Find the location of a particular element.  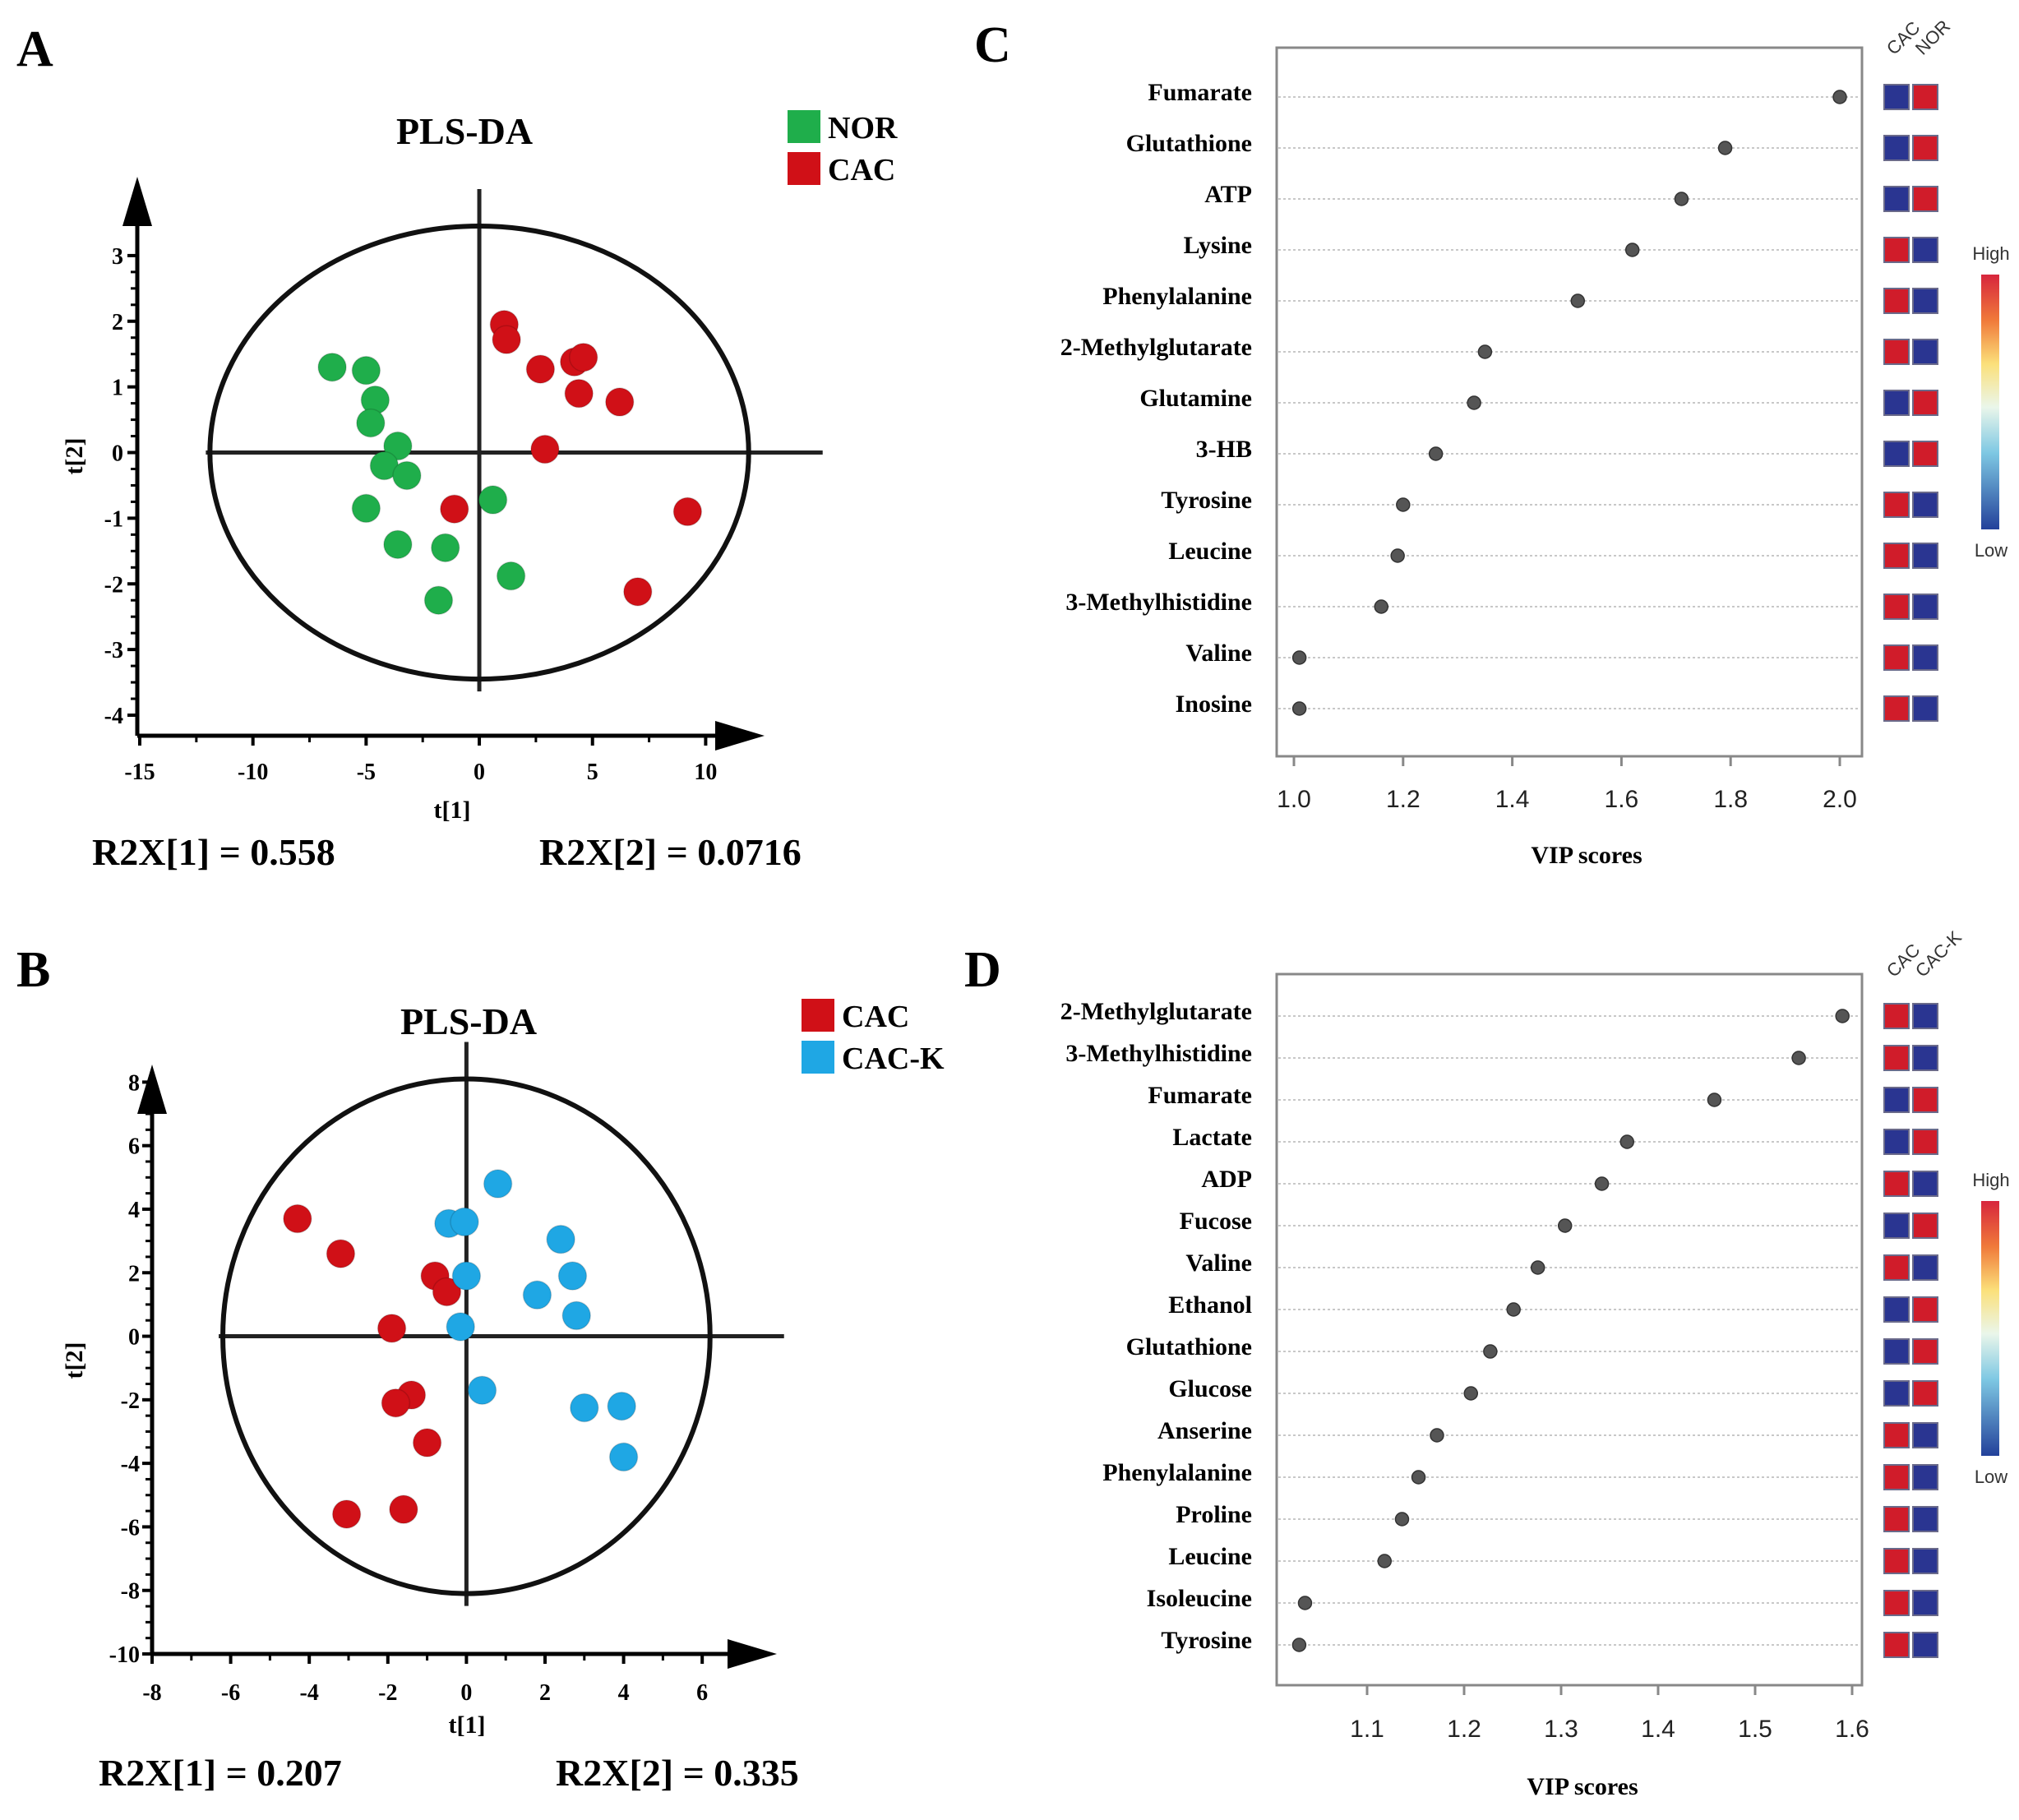

x-tick-label-c: 1.0 is located at coordinates (1294, 799).